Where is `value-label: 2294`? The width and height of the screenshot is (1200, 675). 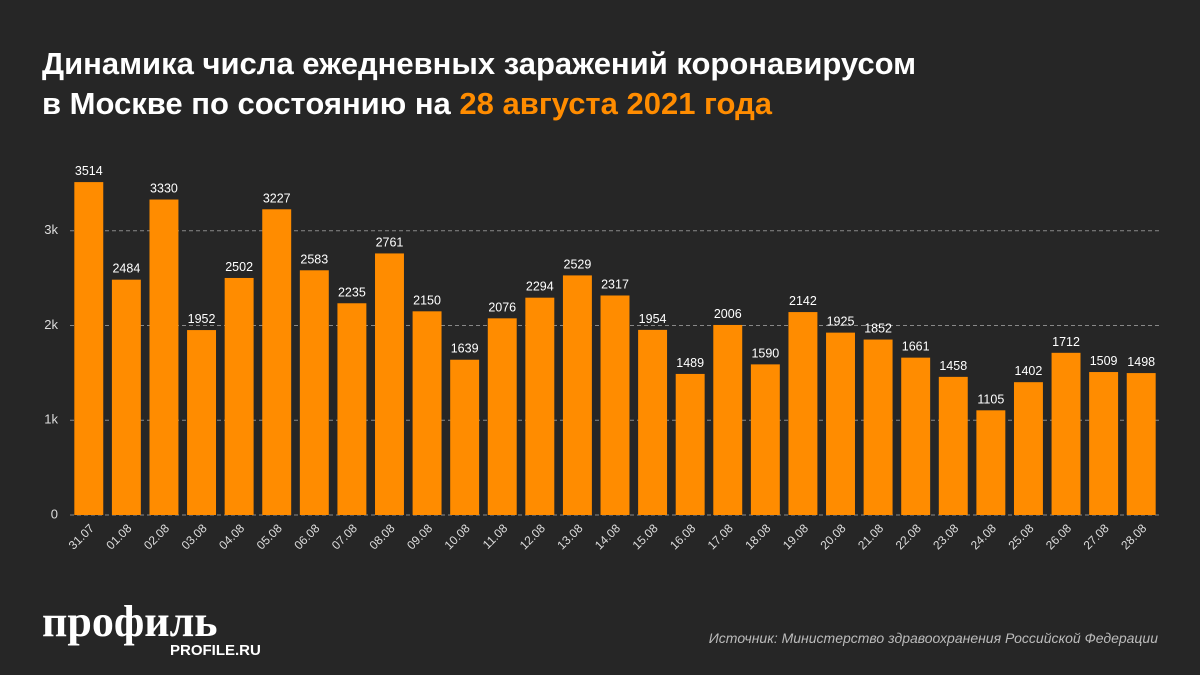
value-label: 2294 is located at coordinates (540, 287).